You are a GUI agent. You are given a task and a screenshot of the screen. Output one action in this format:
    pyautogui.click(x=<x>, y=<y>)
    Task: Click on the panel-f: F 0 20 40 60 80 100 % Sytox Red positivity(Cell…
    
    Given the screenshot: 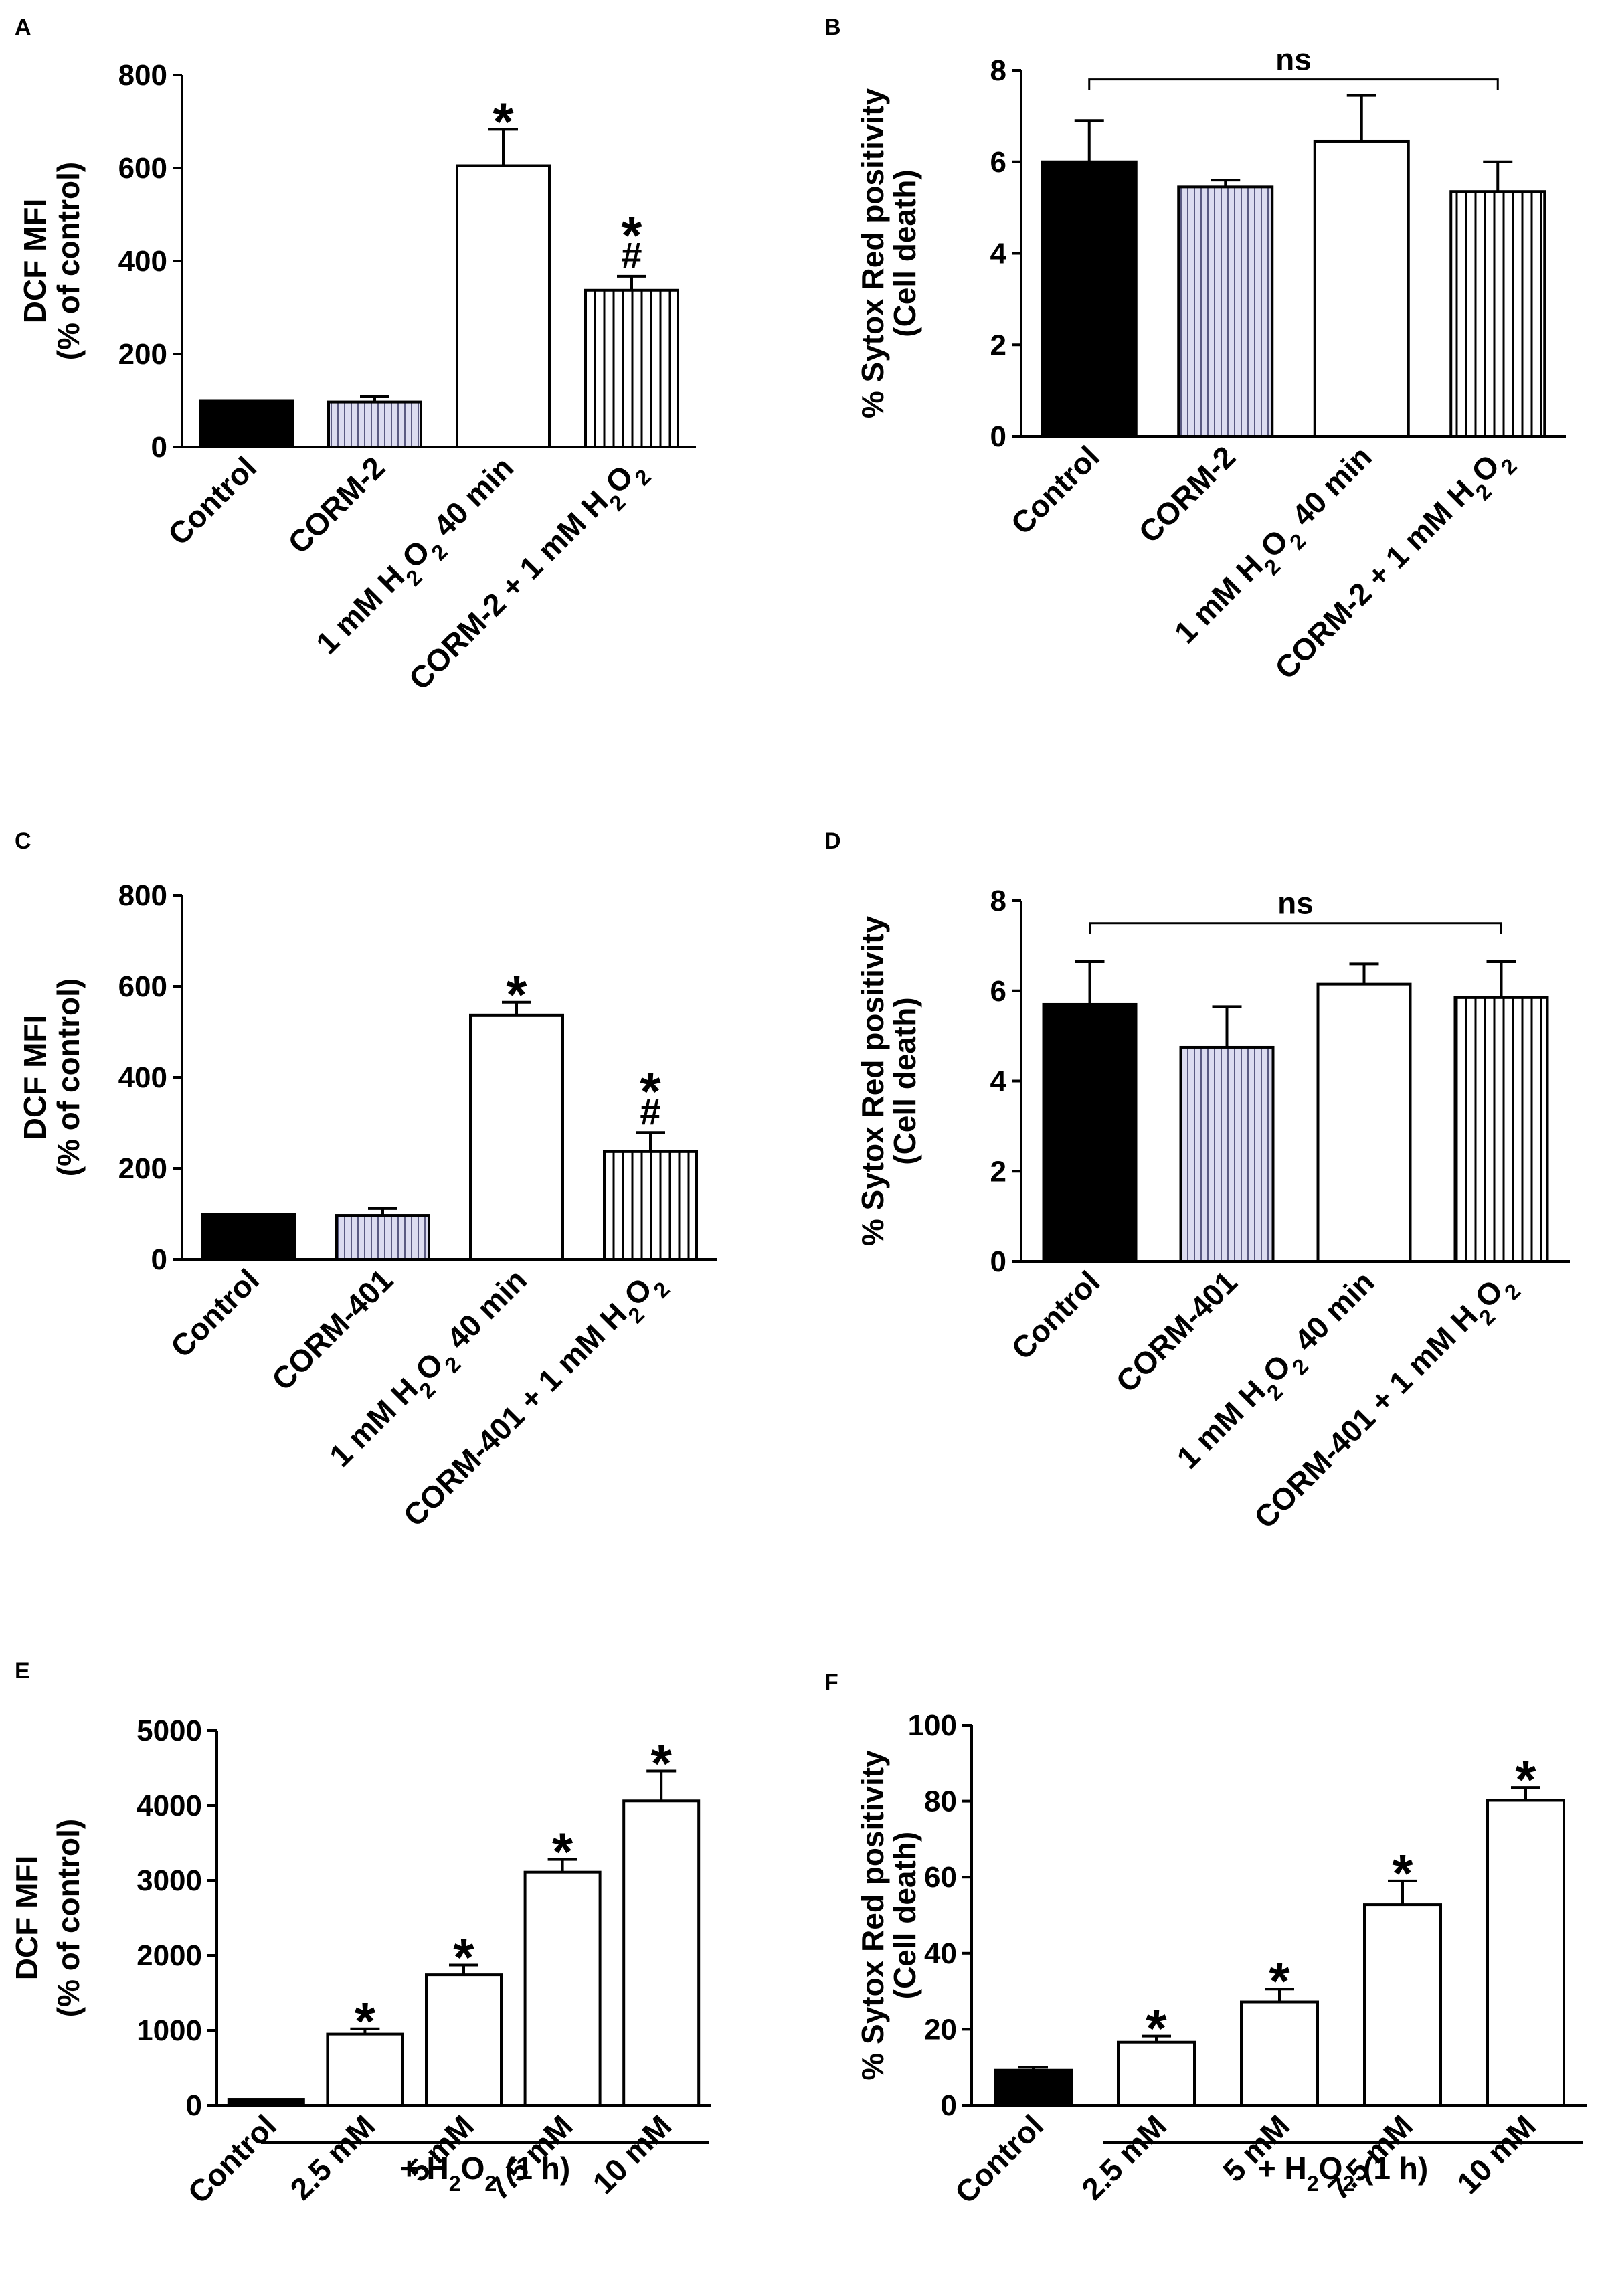 What is the action you would take?
    pyautogui.click(x=1205, y=1940)
    